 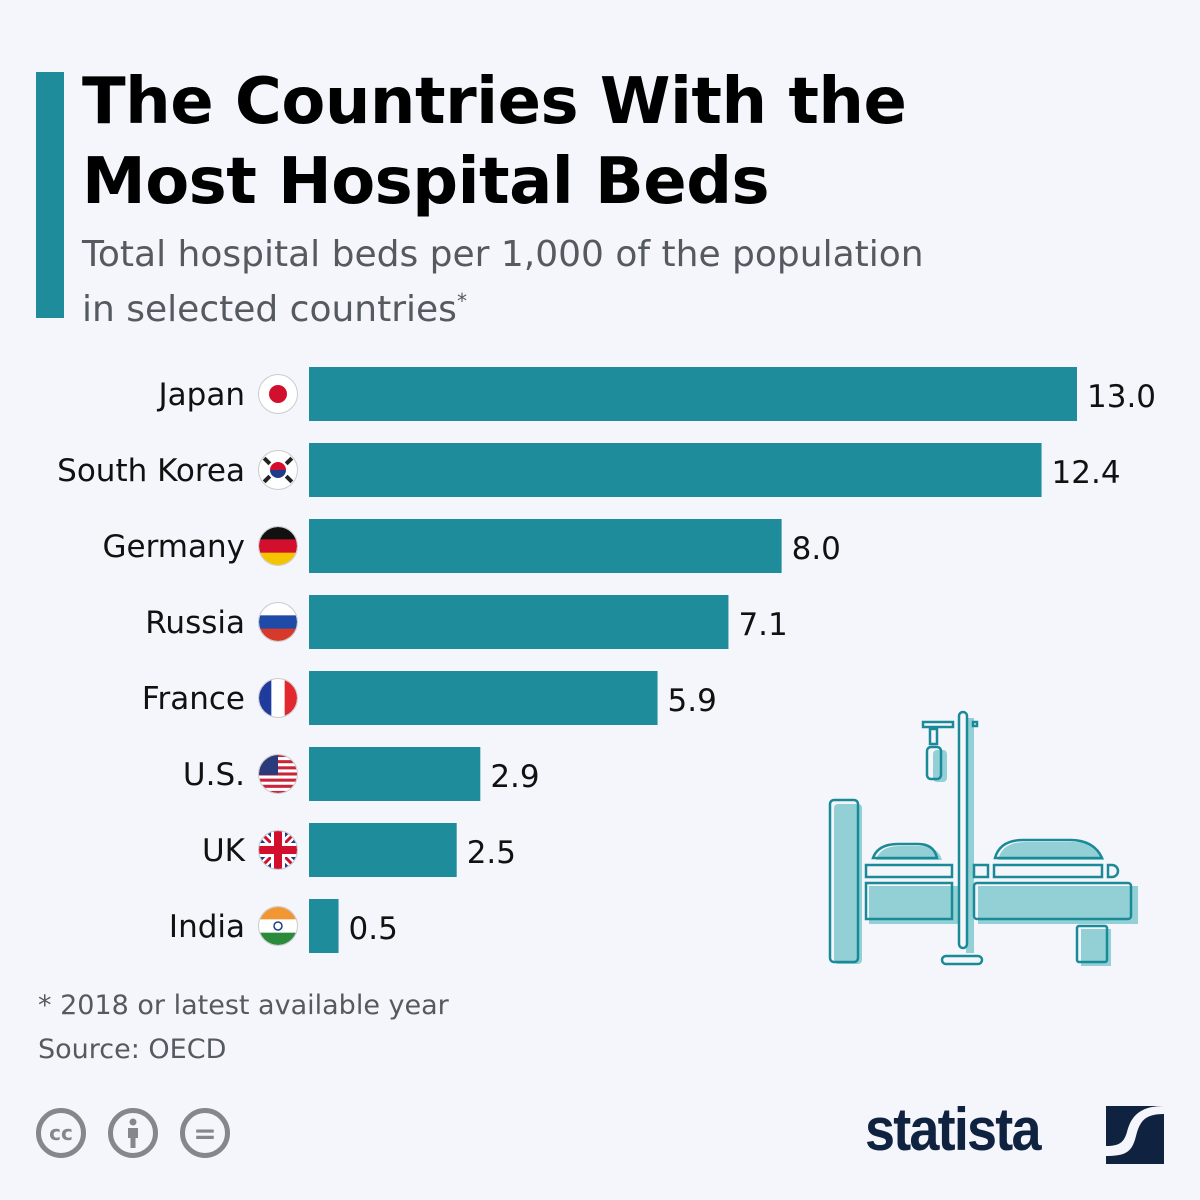 What do you see at coordinates (214, 775) in the screenshot?
I see `category-label: U.S.` at bounding box center [214, 775].